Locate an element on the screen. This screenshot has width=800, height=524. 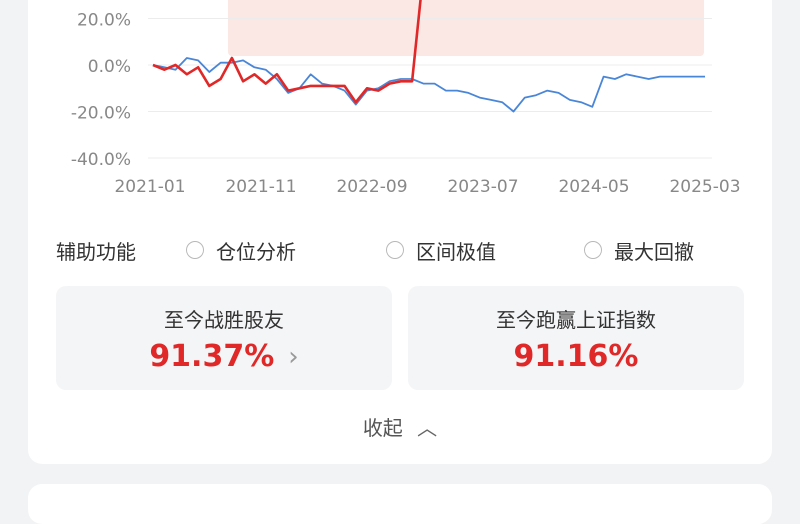
option-position-analysis: 仓位分析 is located at coordinates (241, 250).